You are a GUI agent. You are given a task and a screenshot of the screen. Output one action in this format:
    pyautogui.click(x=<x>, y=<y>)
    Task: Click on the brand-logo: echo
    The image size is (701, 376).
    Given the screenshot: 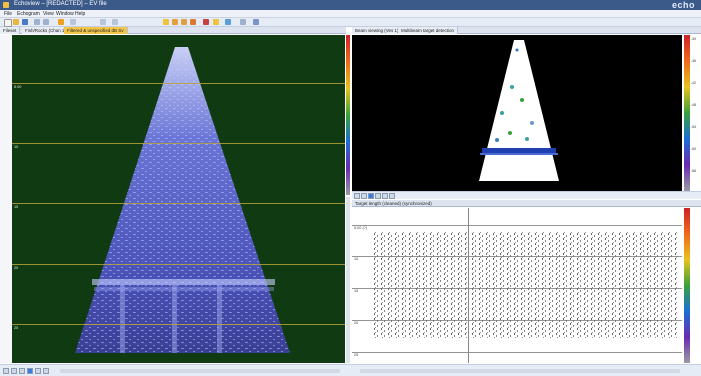 What is the action you would take?
    pyautogui.click(x=683, y=5)
    